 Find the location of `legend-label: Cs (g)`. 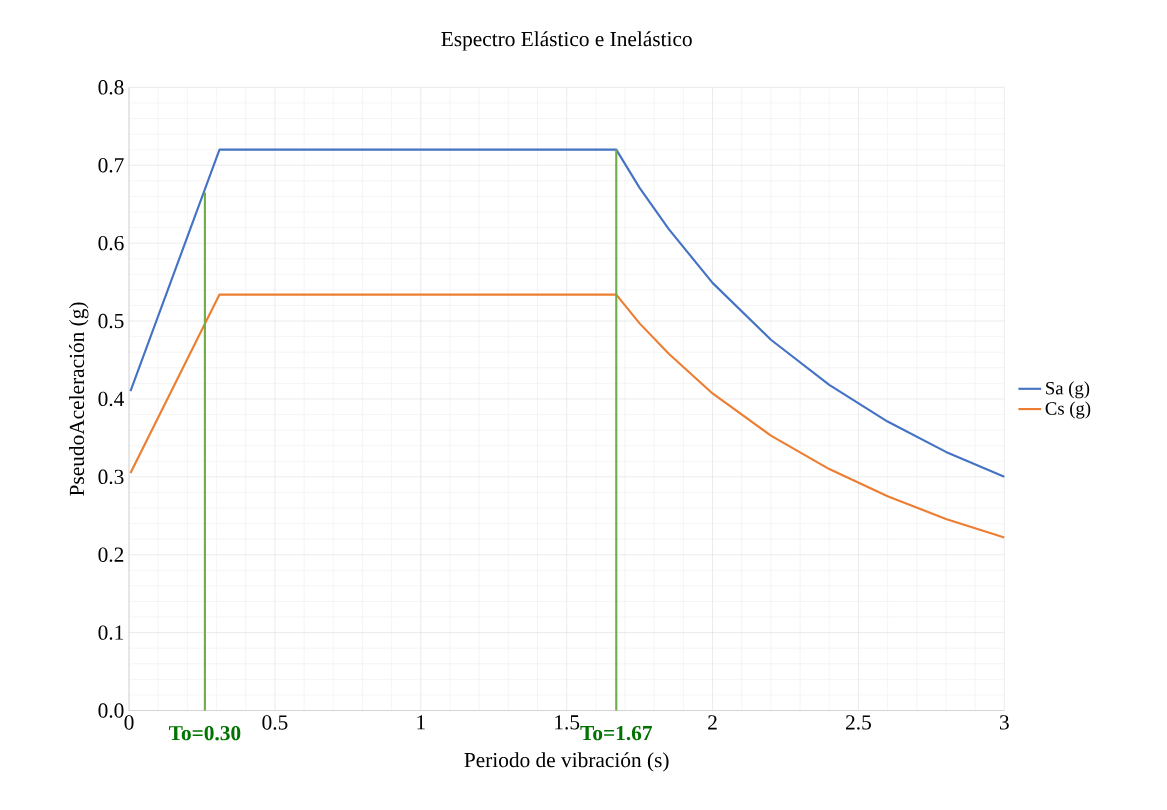

legend-label: Cs (g) is located at coordinates (1068, 410).